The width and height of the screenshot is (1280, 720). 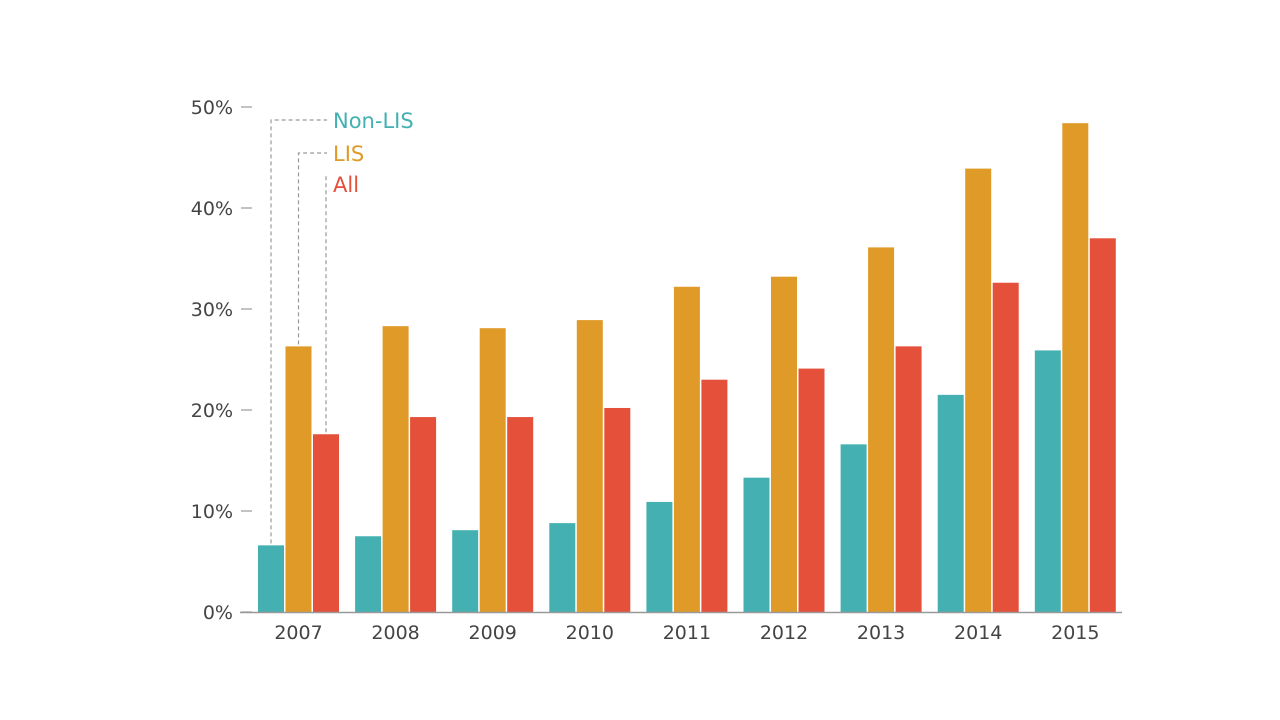 What do you see at coordinates (423, 514) in the screenshot?
I see `bar-all-2008` at bounding box center [423, 514].